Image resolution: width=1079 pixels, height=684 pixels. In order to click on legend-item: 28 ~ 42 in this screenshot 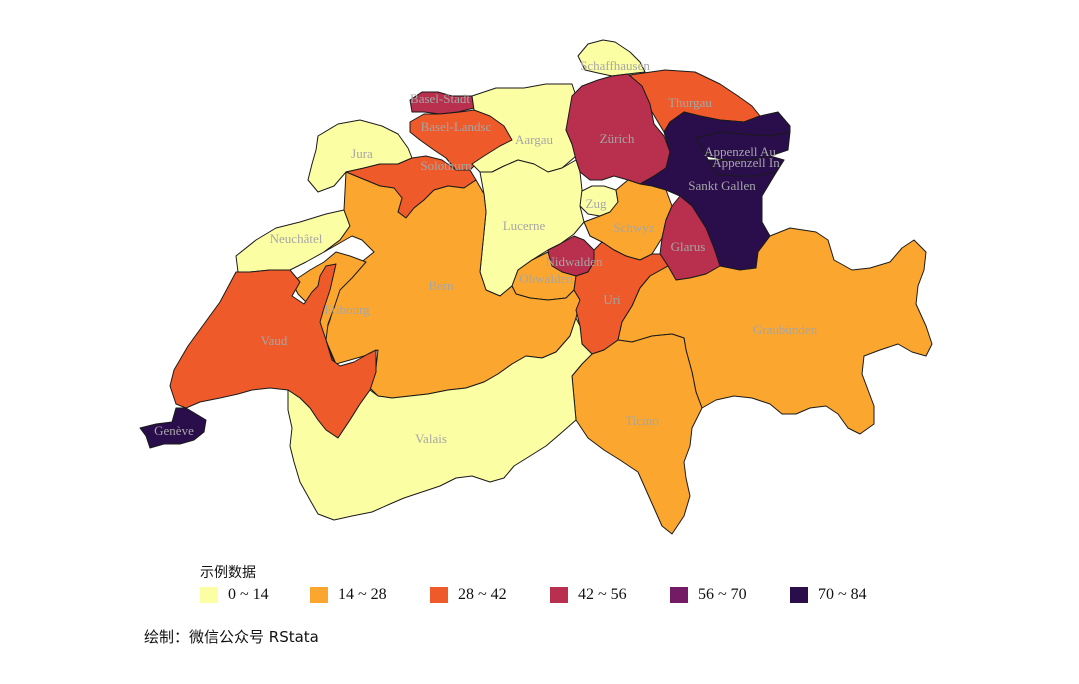, I will do `click(468, 595)`.